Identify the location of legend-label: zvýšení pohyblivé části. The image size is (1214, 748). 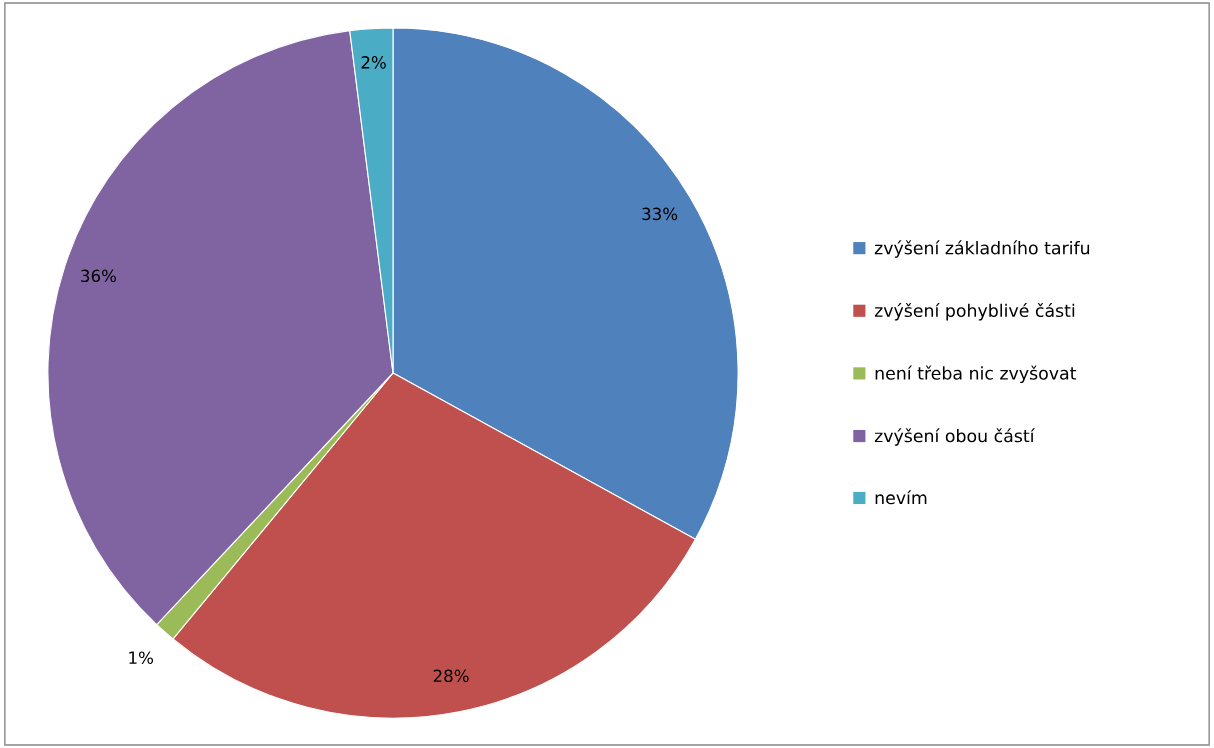
(974, 311).